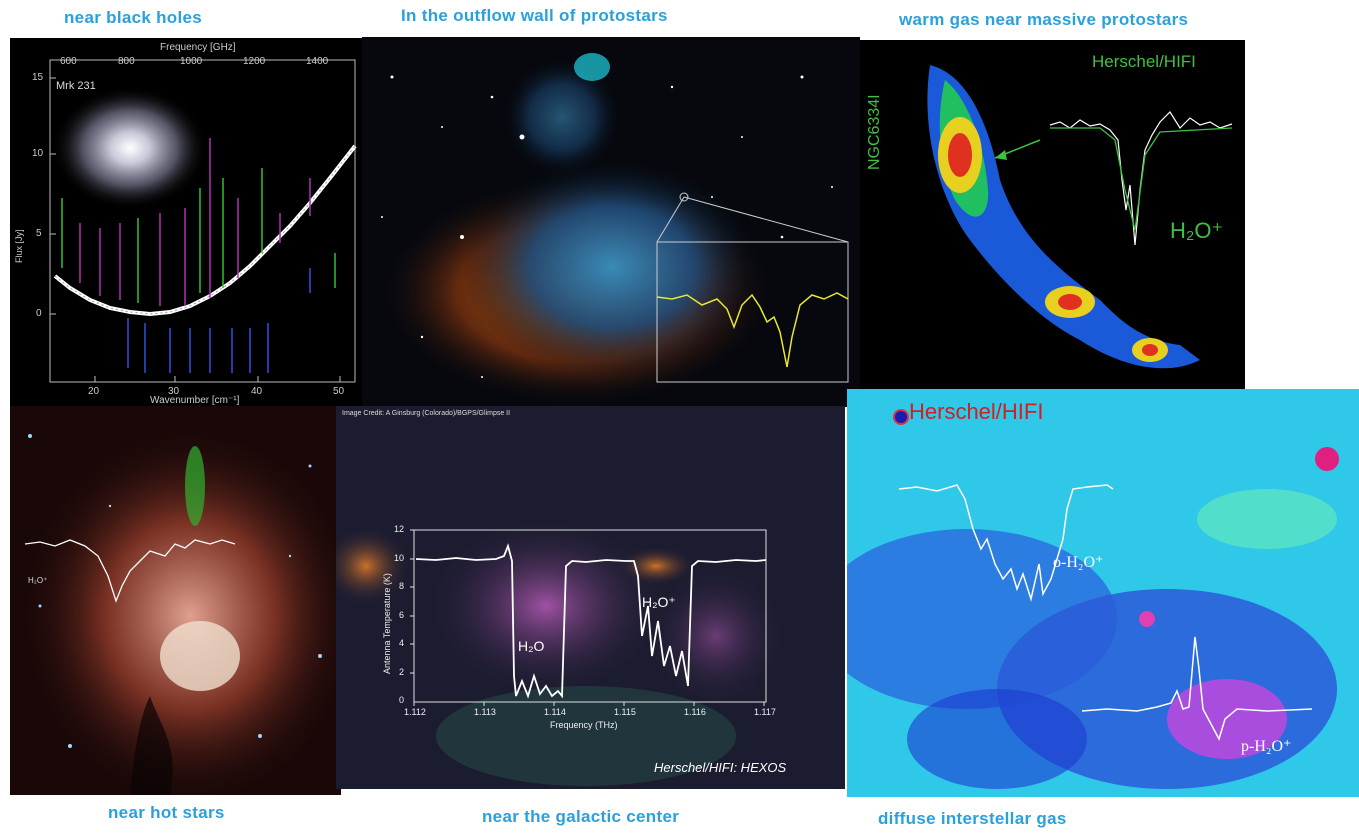 Image resolution: width=1359 pixels, height=833 pixels. Describe the element at coordinates (874, 132) in the screenshot. I see `ngc6334i-label: NGC6334I` at that location.